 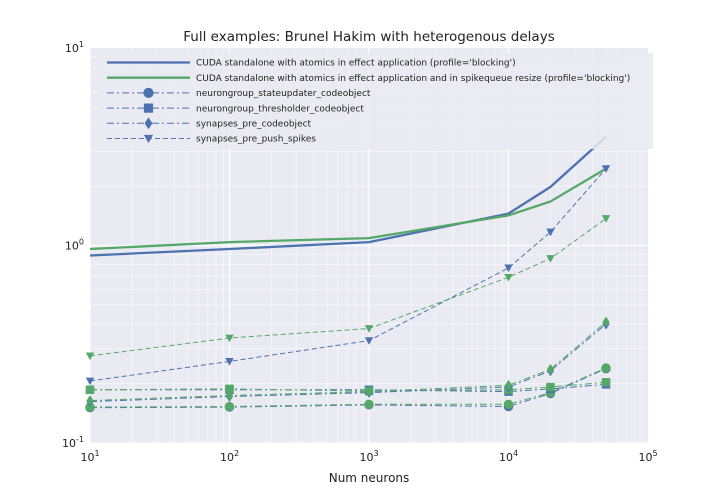 I want to click on x-tick-label-exponent: 2, so click(x=236, y=453).